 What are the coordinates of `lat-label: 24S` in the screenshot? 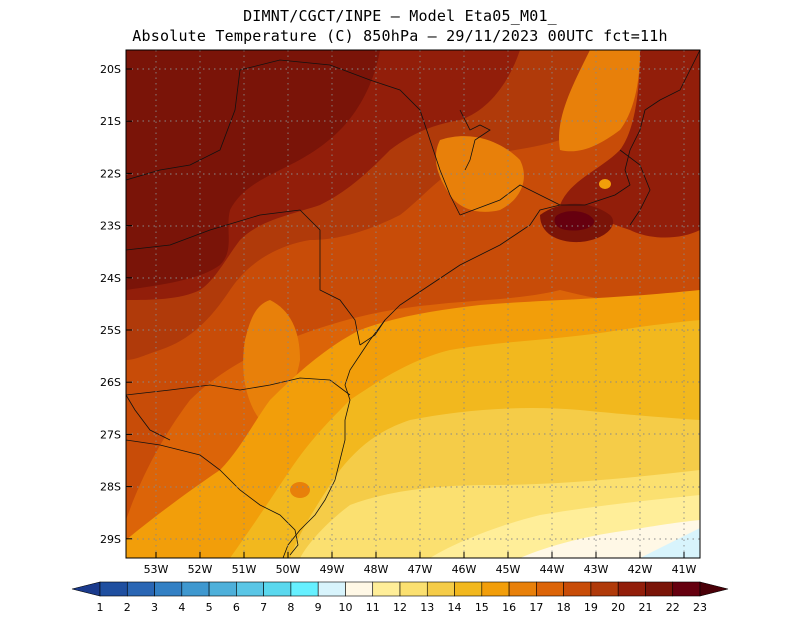 It's located at (110, 278).